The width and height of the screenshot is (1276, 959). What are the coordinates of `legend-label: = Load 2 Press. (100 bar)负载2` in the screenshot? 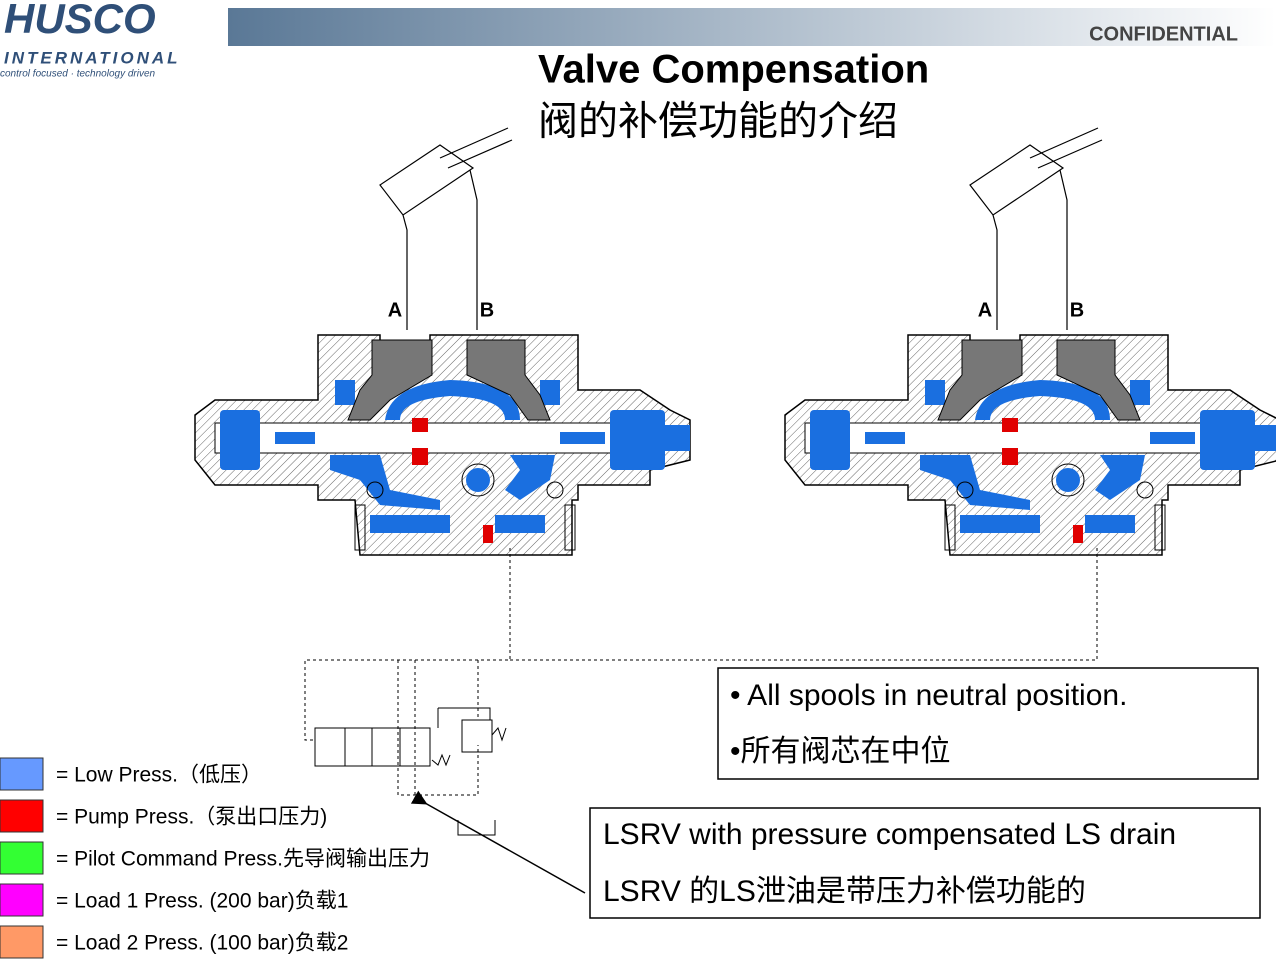 It's located at (202, 943).